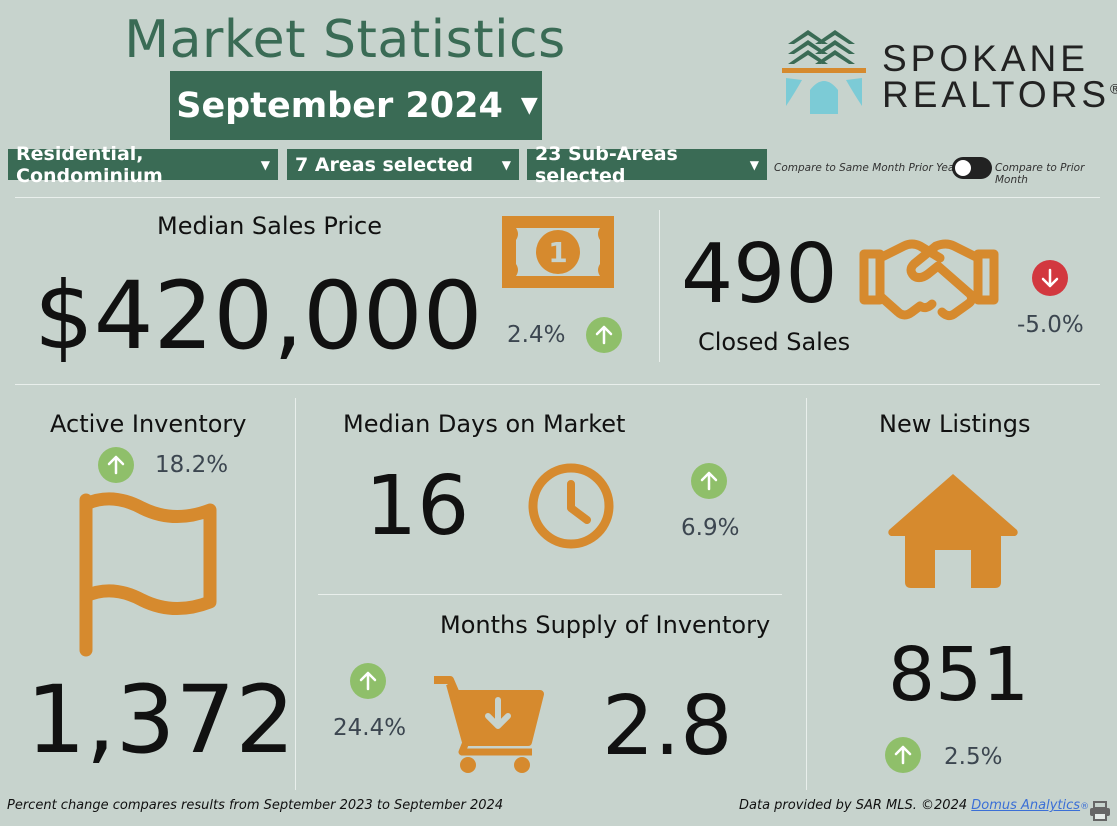 This screenshot has width=1117, height=826. Describe the element at coordinates (667, 726) in the screenshot. I see `months-supply-value: 2.8` at that location.